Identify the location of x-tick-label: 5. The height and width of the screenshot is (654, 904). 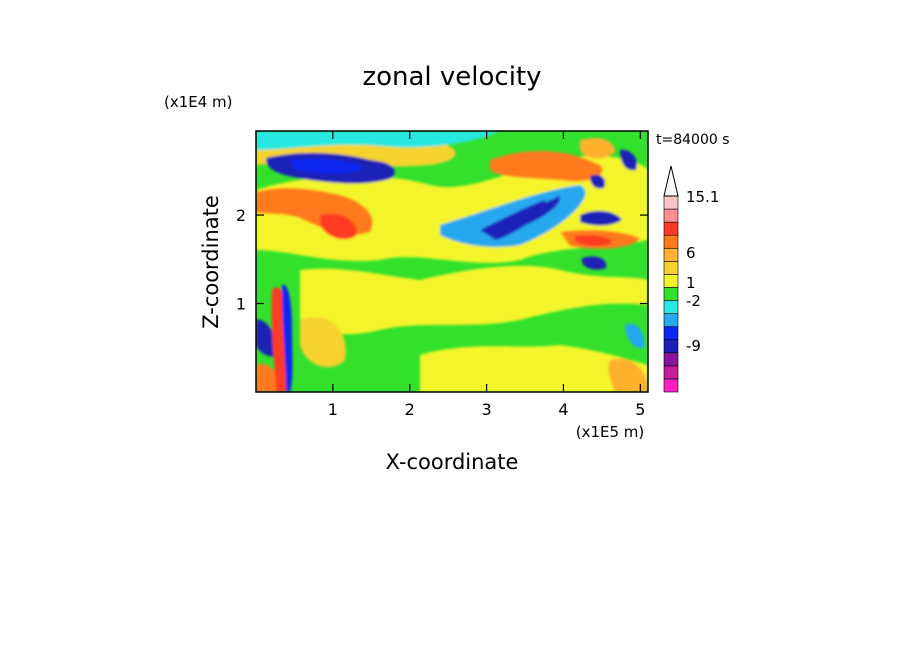
(640, 409).